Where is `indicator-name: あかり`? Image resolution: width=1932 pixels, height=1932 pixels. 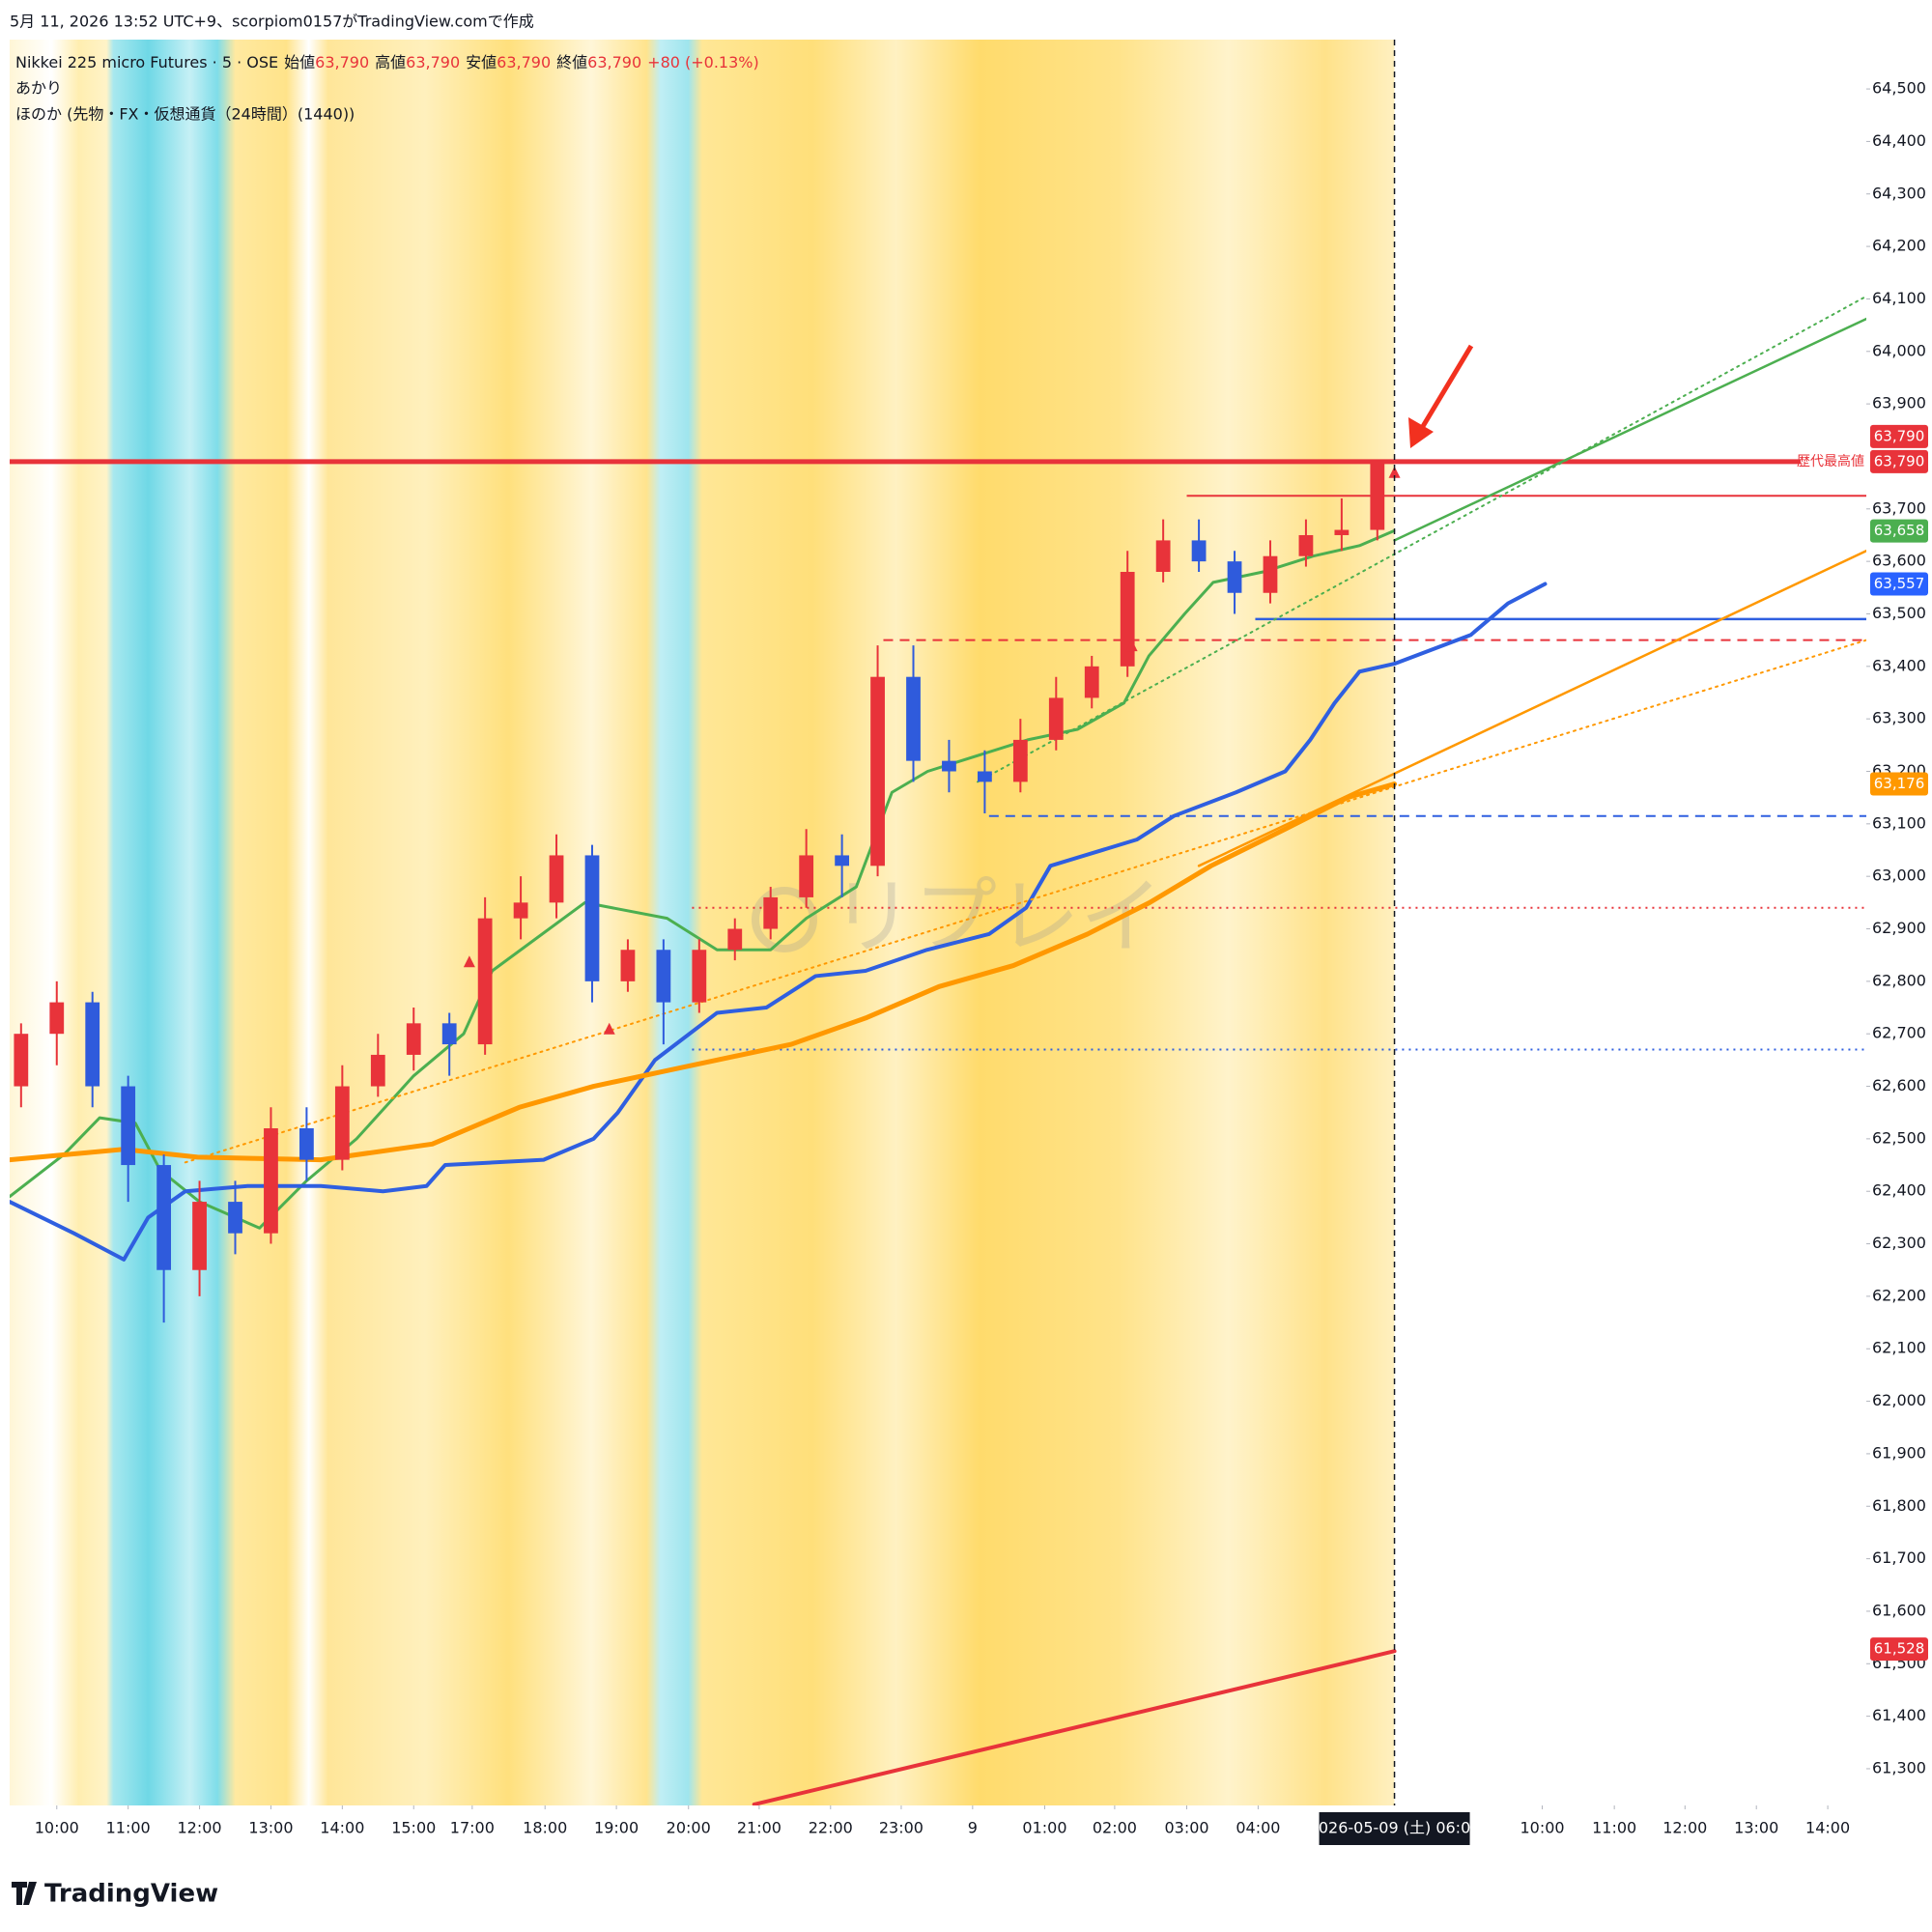
indicator-name: あかり is located at coordinates (38, 88).